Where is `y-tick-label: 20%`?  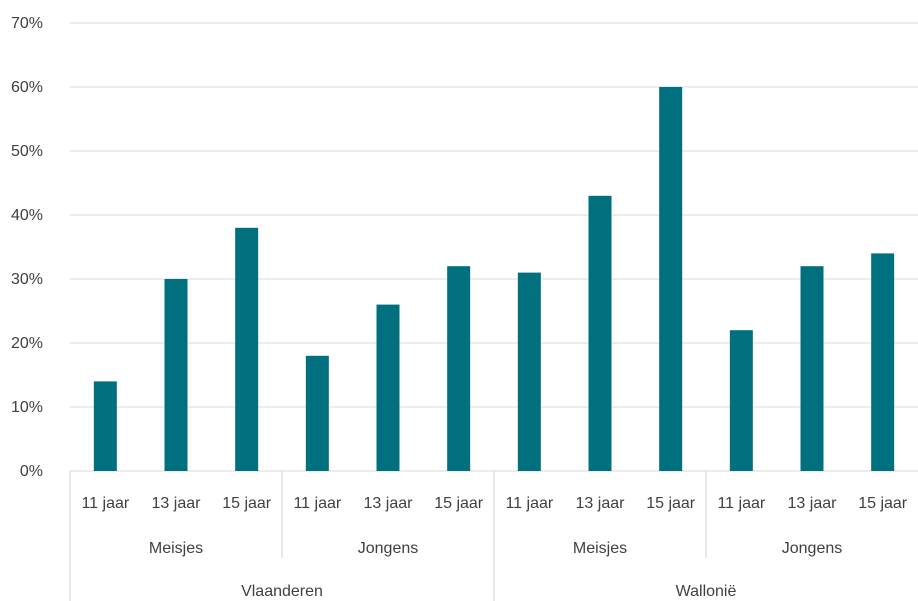
y-tick-label: 20% is located at coordinates (27, 343).